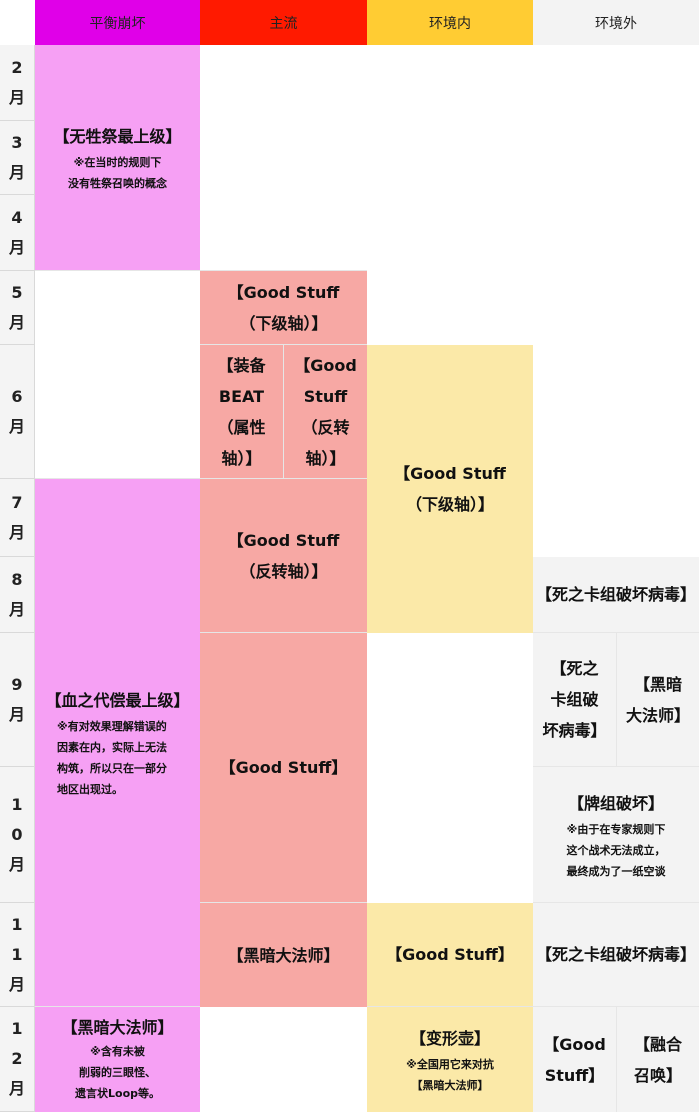 This screenshot has height=1112, width=700. I want to click on note-line: 最终成为了一纸空谈, so click(616, 871).